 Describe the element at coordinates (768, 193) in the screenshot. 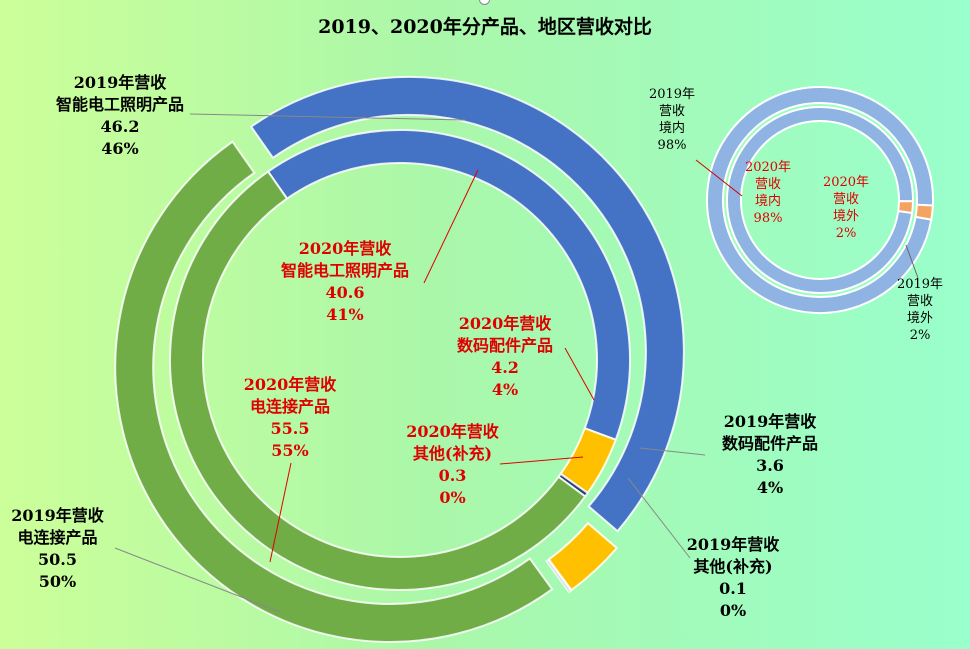

I see `label-small-2020-domestic: 2020年 营收 境内 98%` at that location.